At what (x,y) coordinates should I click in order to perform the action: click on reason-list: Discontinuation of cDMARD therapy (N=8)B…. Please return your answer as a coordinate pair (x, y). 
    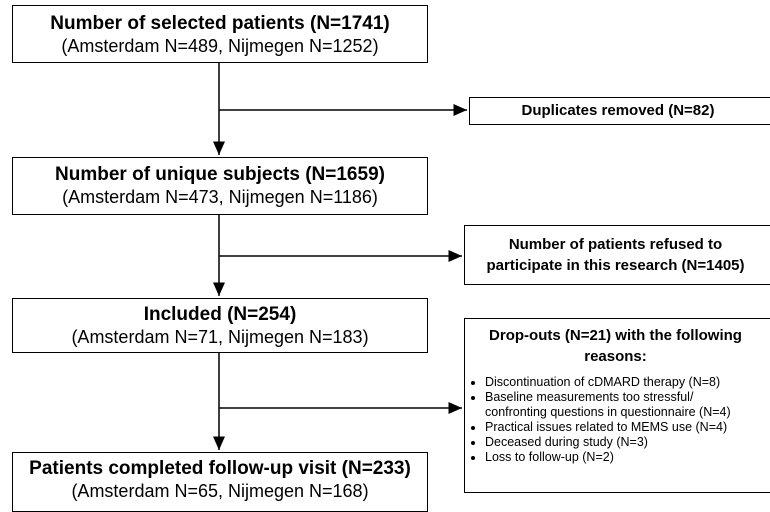
    Looking at the image, I should click on (615, 420).